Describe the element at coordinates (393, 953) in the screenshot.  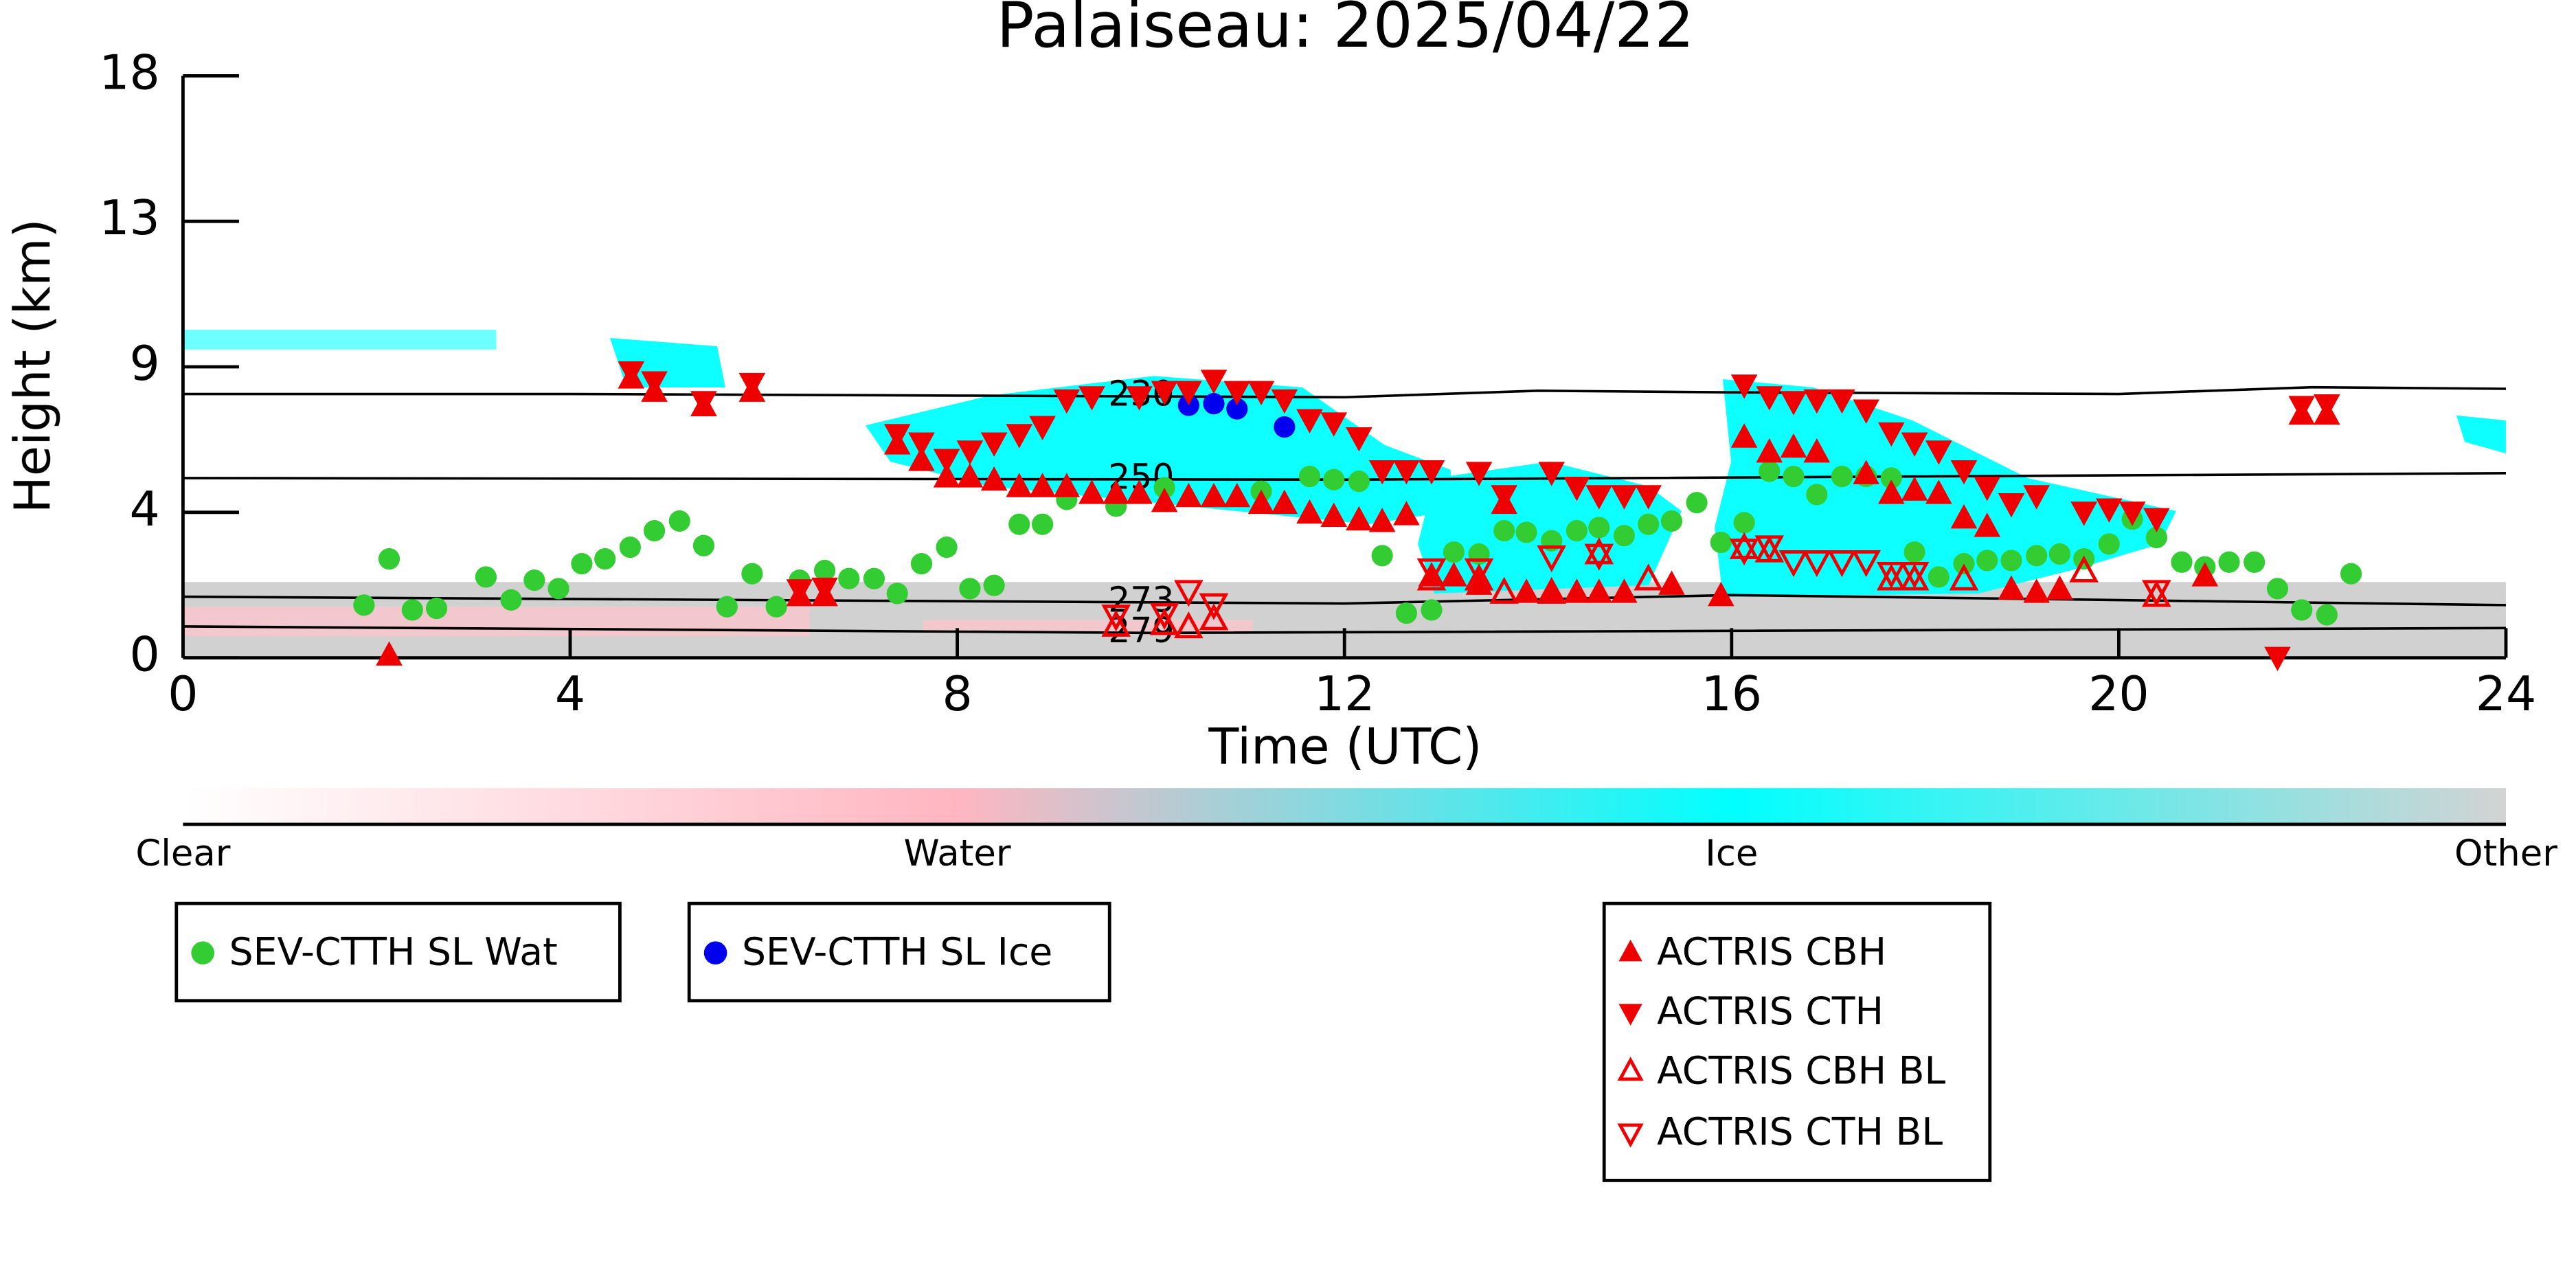
I see `legend-label: SEV-CTTH SL Wat` at that location.